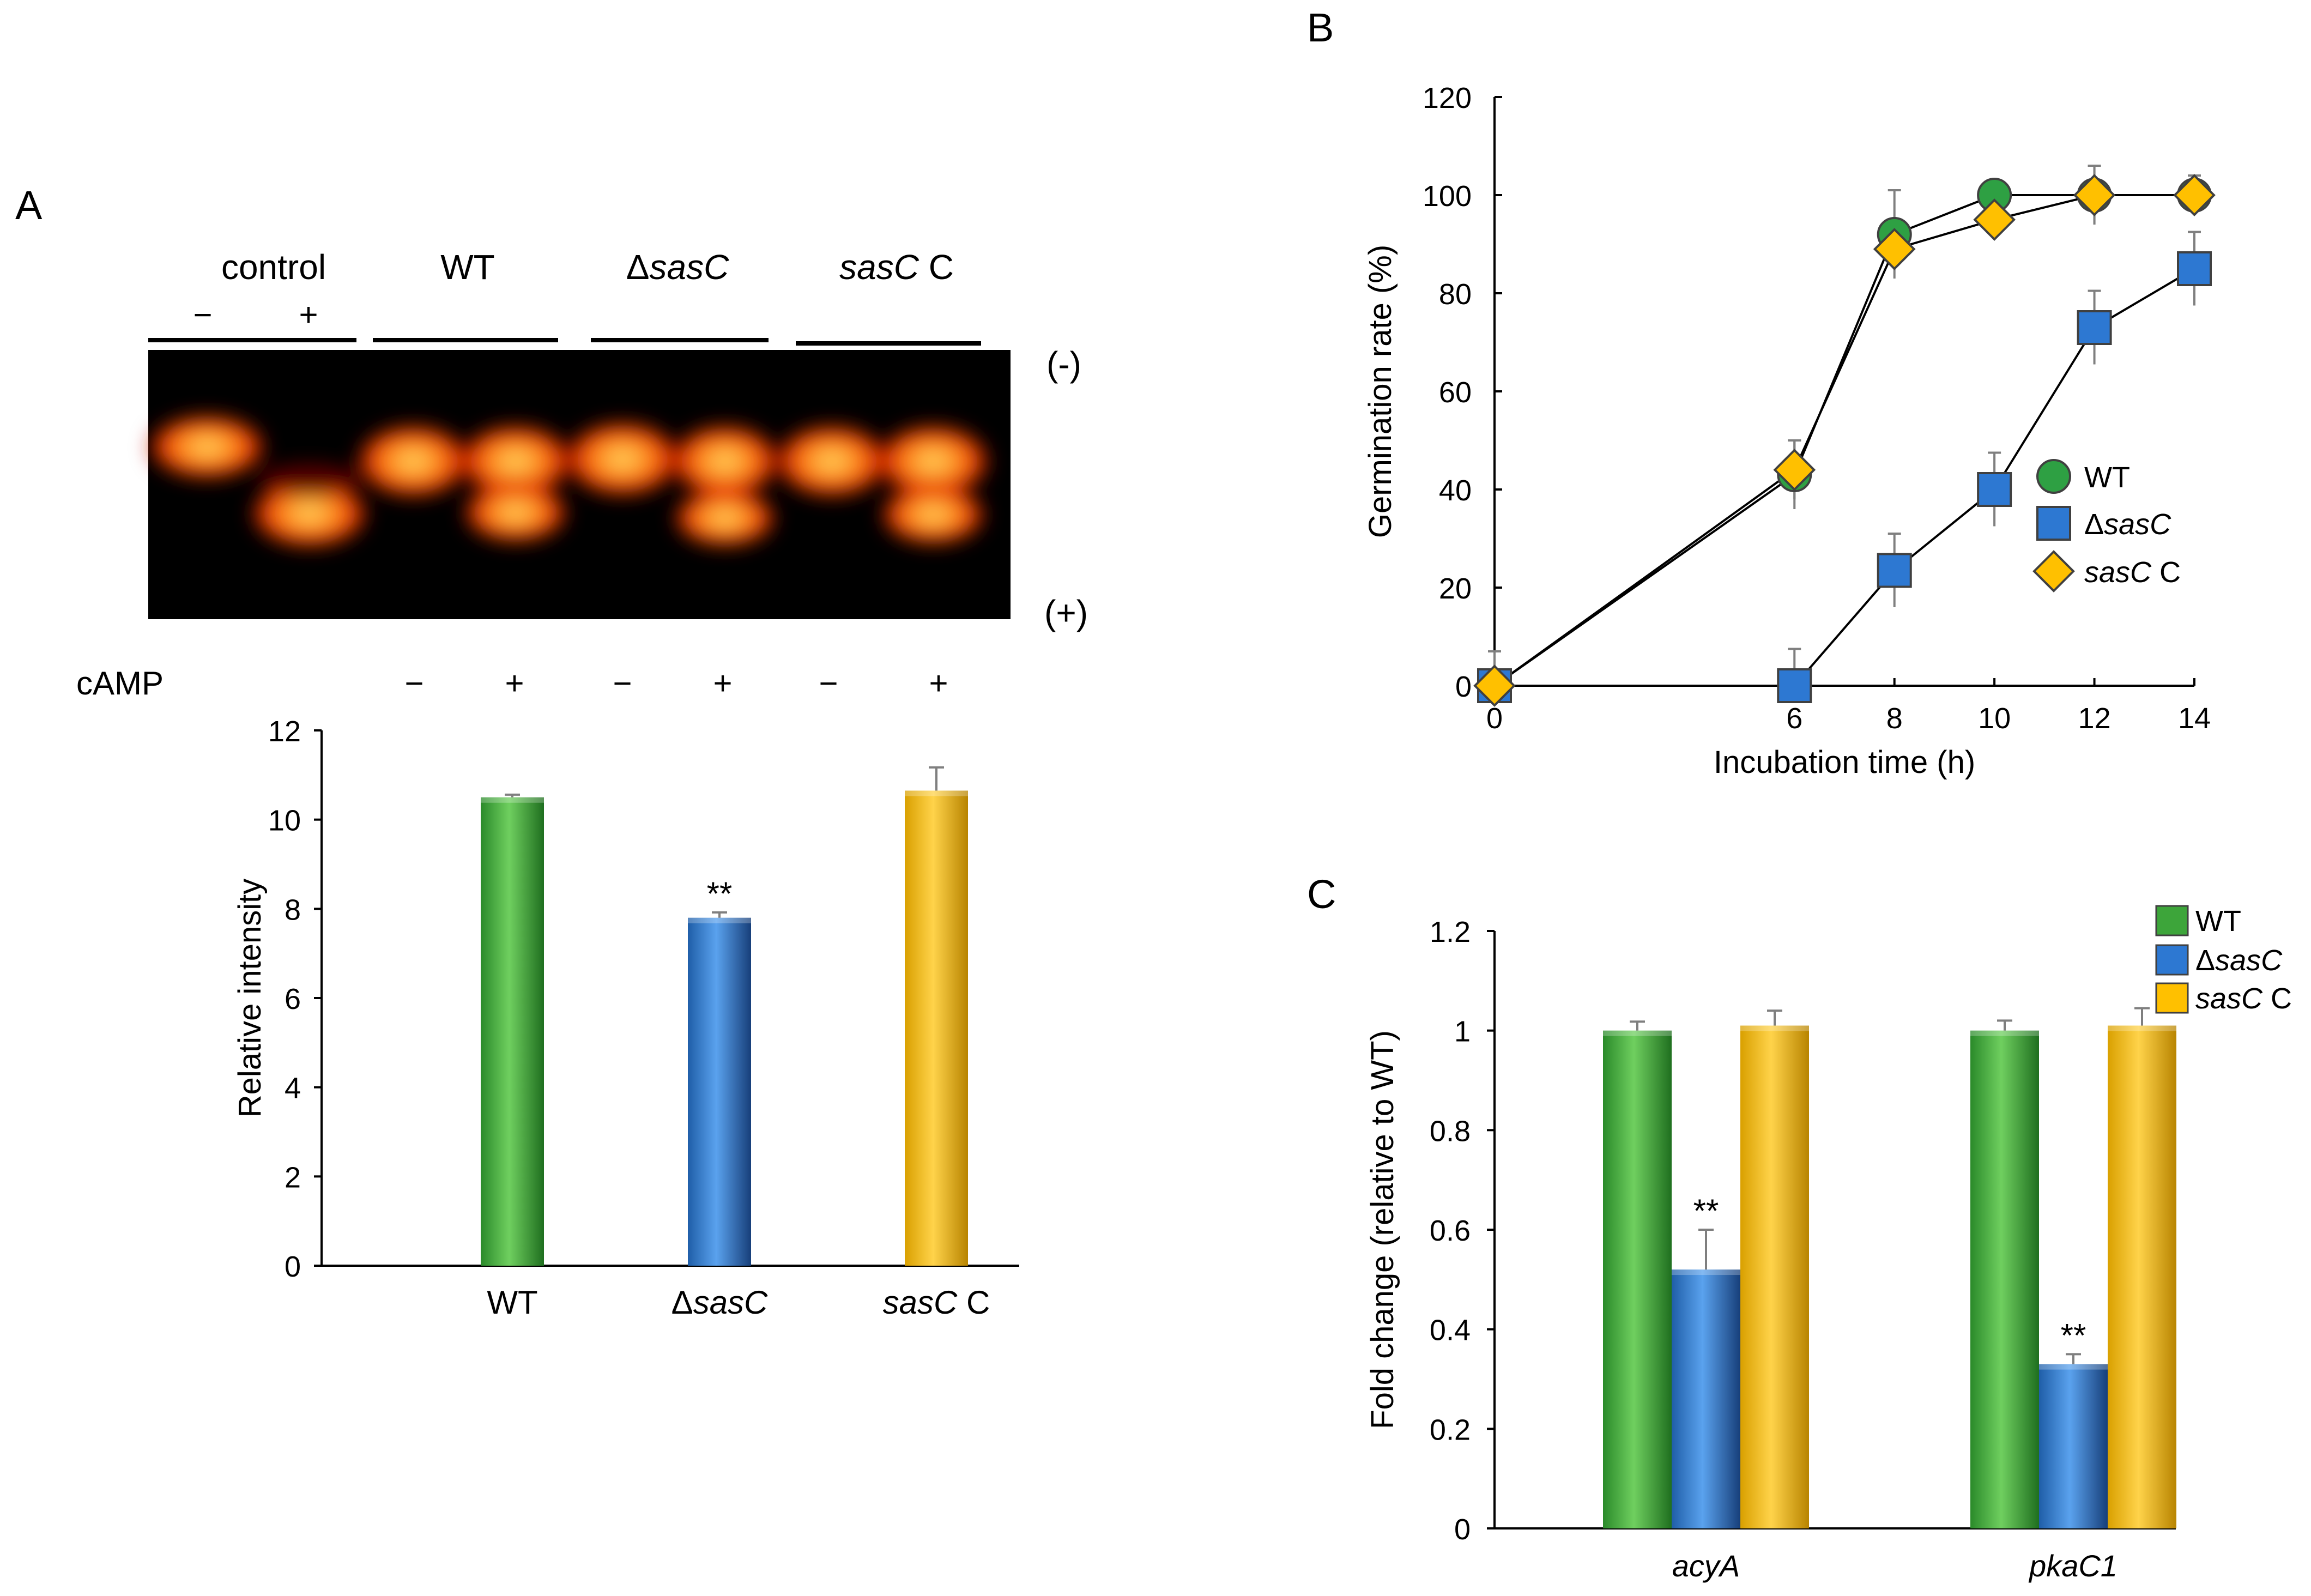  Describe the element at coordinates (293, 1088) in the screenshot. I see `a-y-tick-label: 4` at that location.